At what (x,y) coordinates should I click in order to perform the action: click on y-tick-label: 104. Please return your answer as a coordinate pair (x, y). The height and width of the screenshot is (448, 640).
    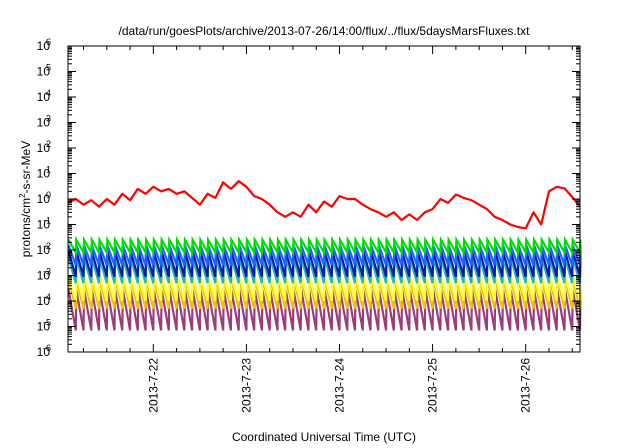
    Looking at the image, I should click on (44, 96).